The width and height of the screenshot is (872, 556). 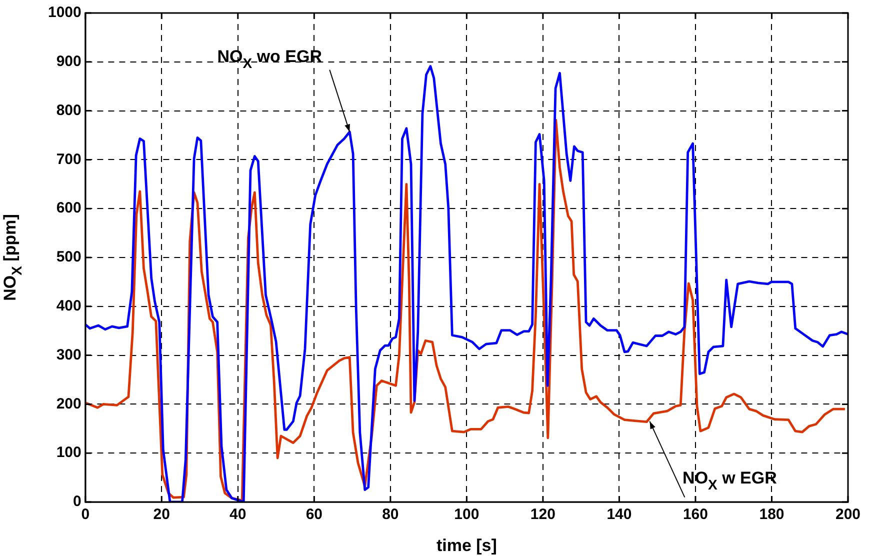 I want to click on y-tick-label: 500, so click(x=69, y=257).